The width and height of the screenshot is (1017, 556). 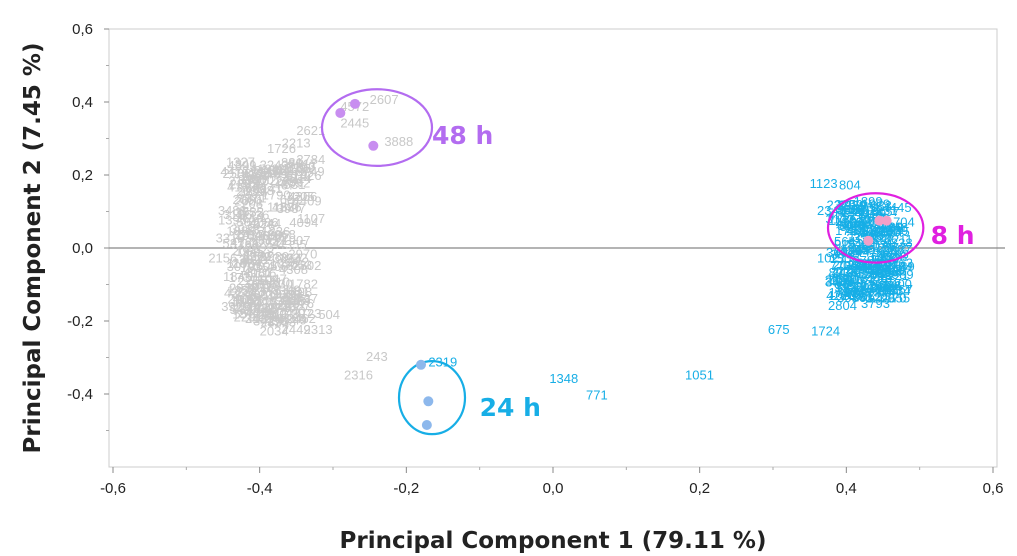 What do you see at coordinates (868, 240) in the screenshot?
I see `sample-point` at bounding box center [868, 240].